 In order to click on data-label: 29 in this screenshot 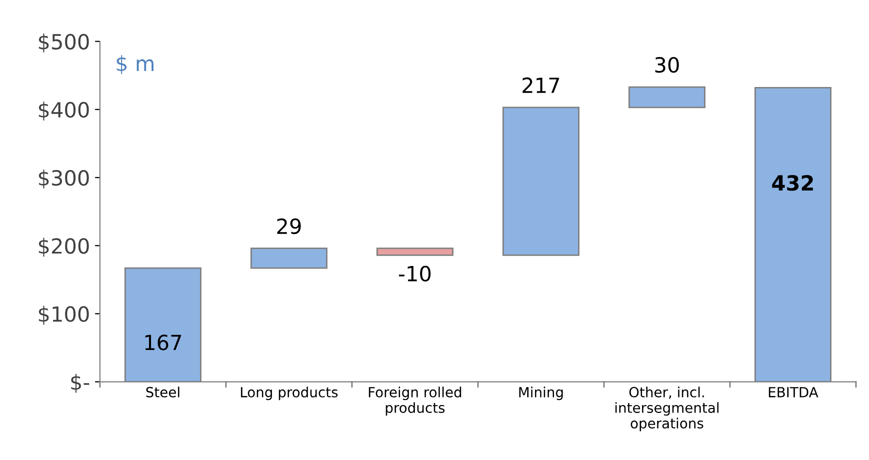, I will do `click(289, 226)`.